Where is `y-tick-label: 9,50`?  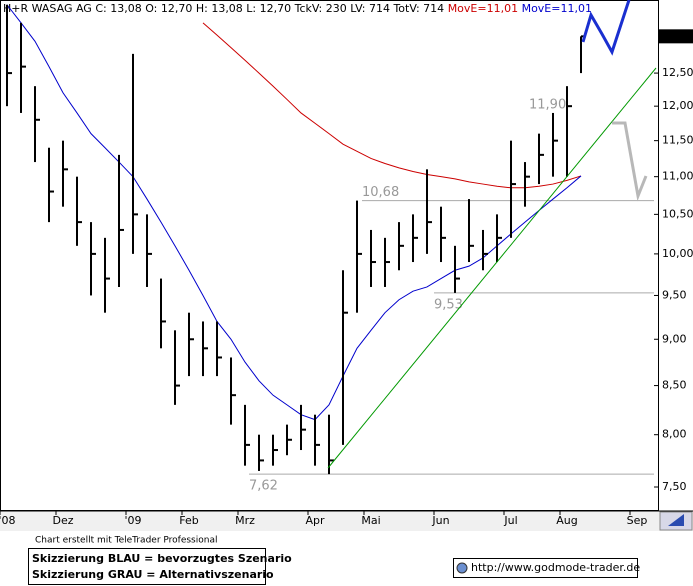
y-tick-label: 9,50 is located at coordinates (674, 294).